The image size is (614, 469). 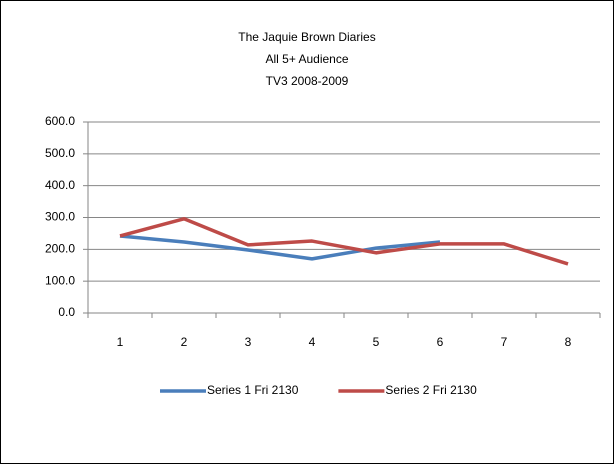 What do you see at coordinates (568, 342) in the screenshot?
I see `x-tick-label: 8` at bounding box center [568, 342].